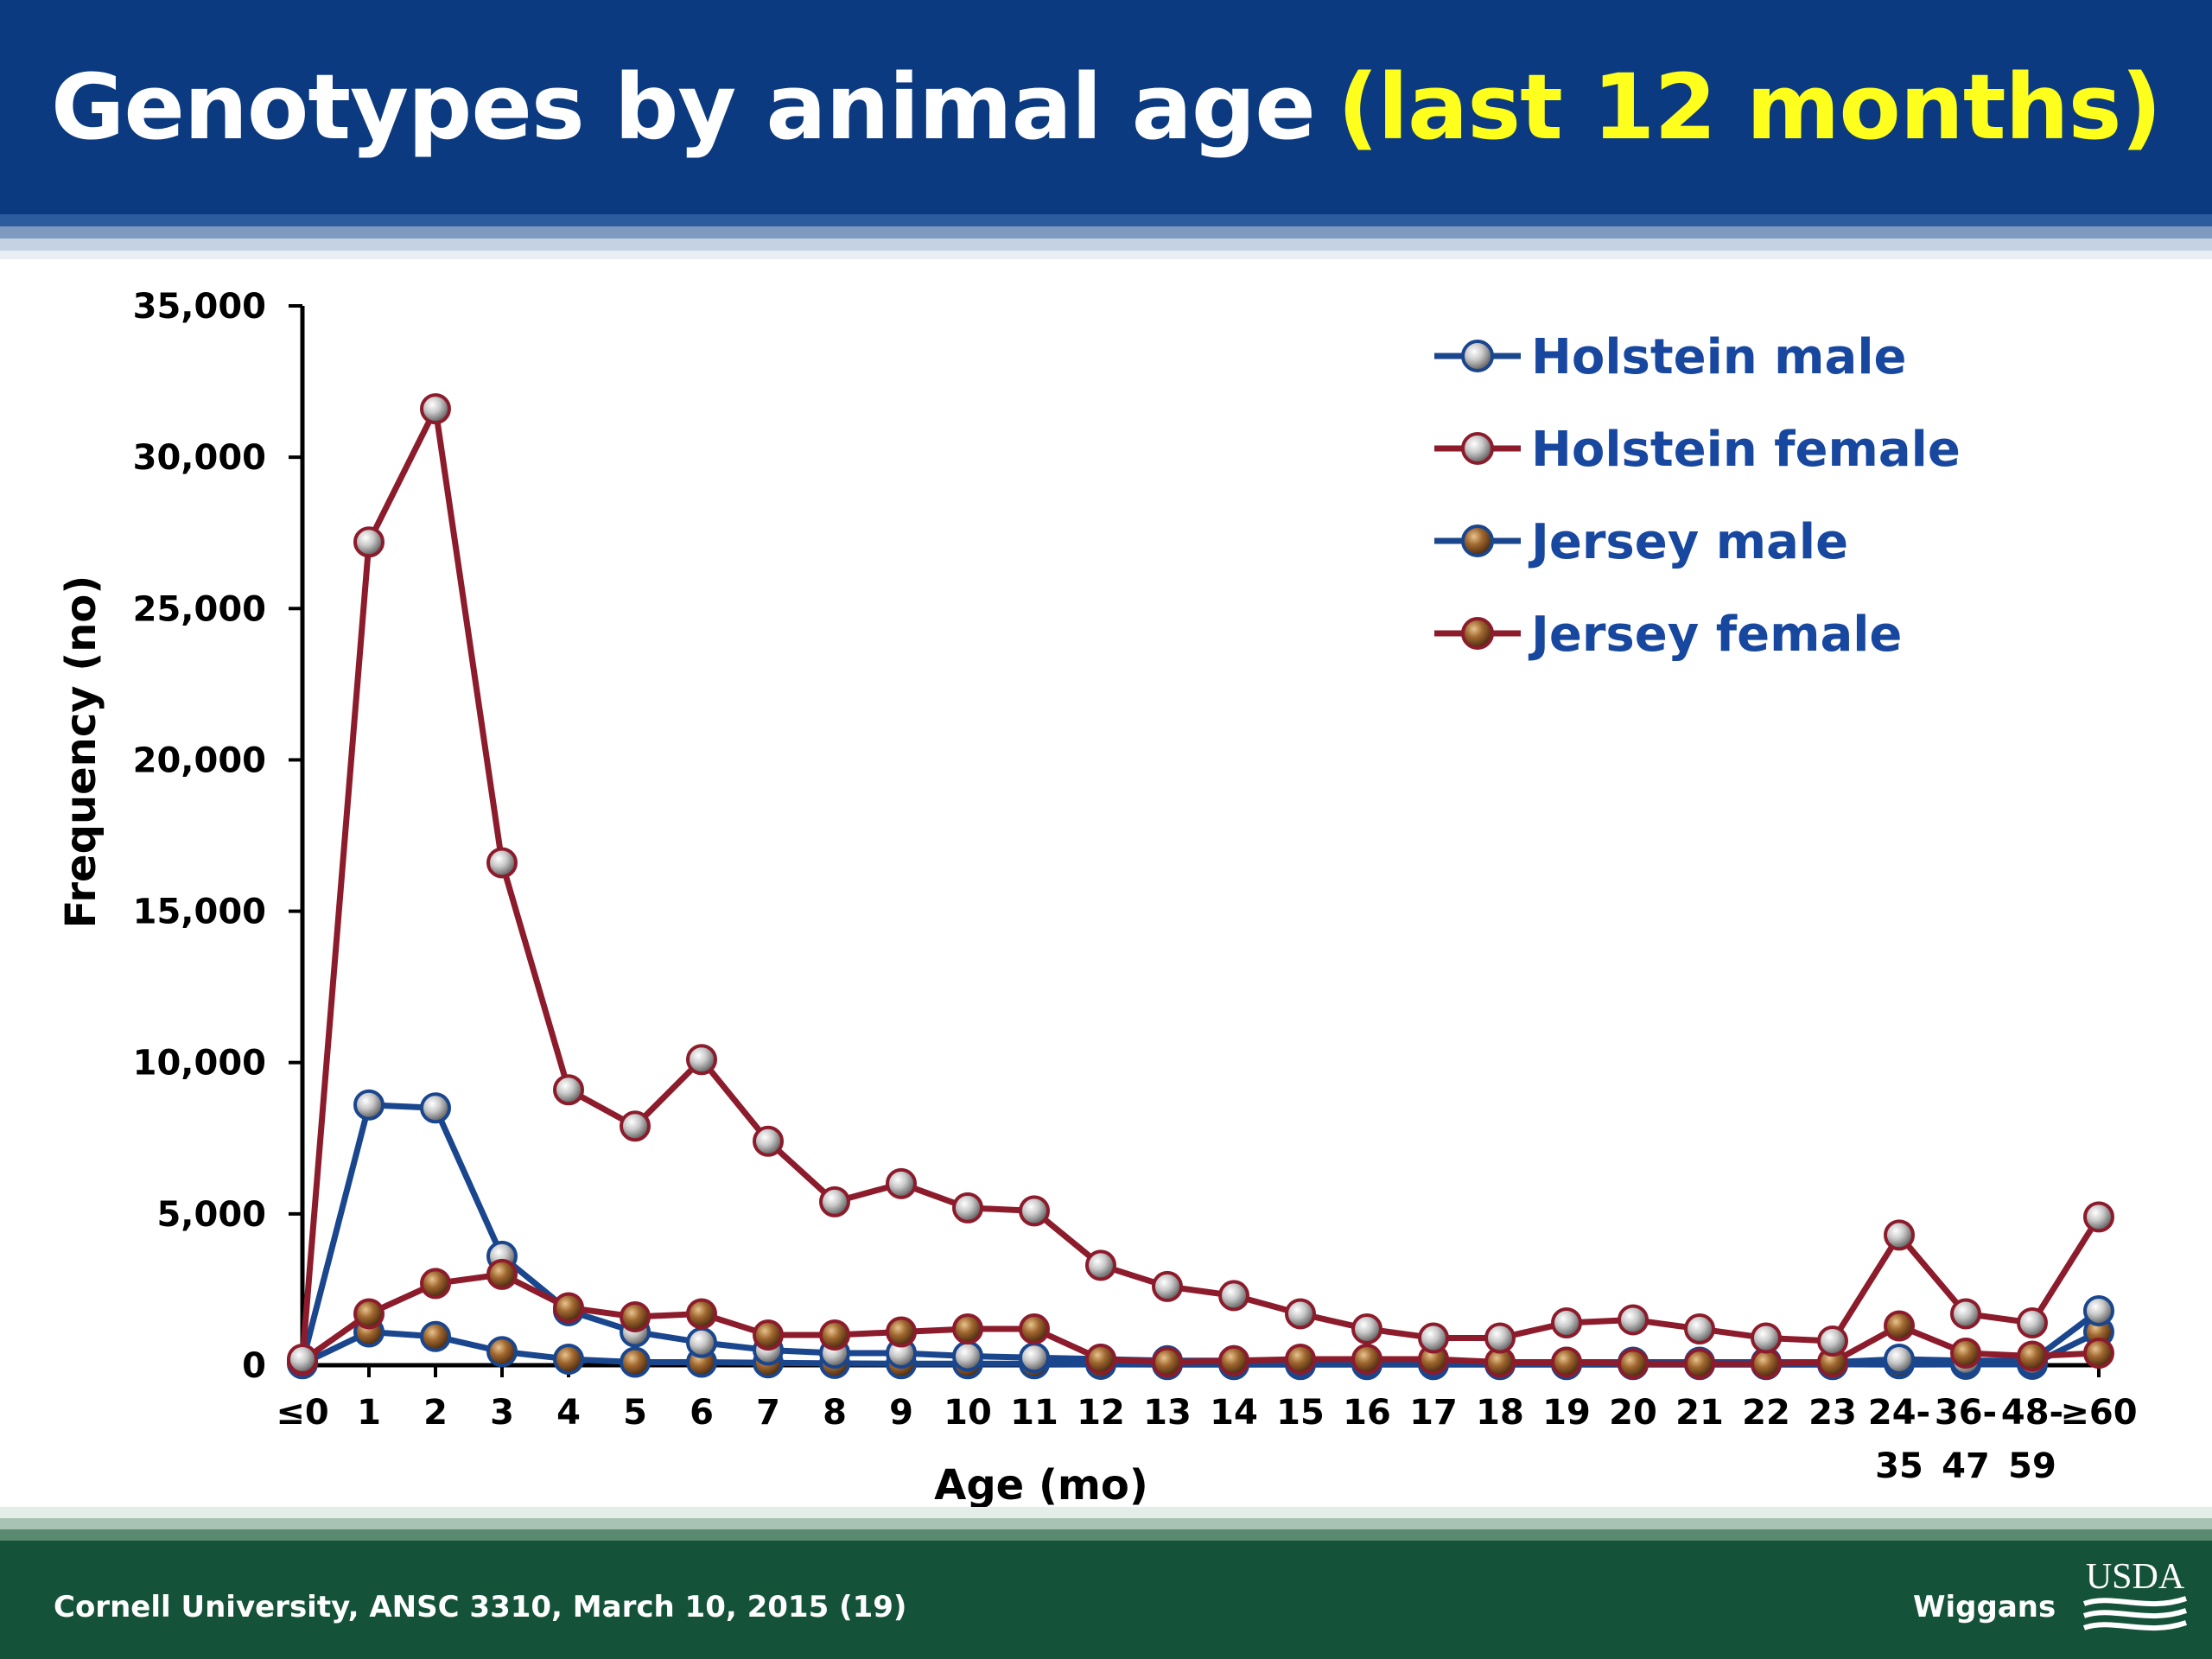  I want to click on x-tick-label: 47, so click(1966, 1466).